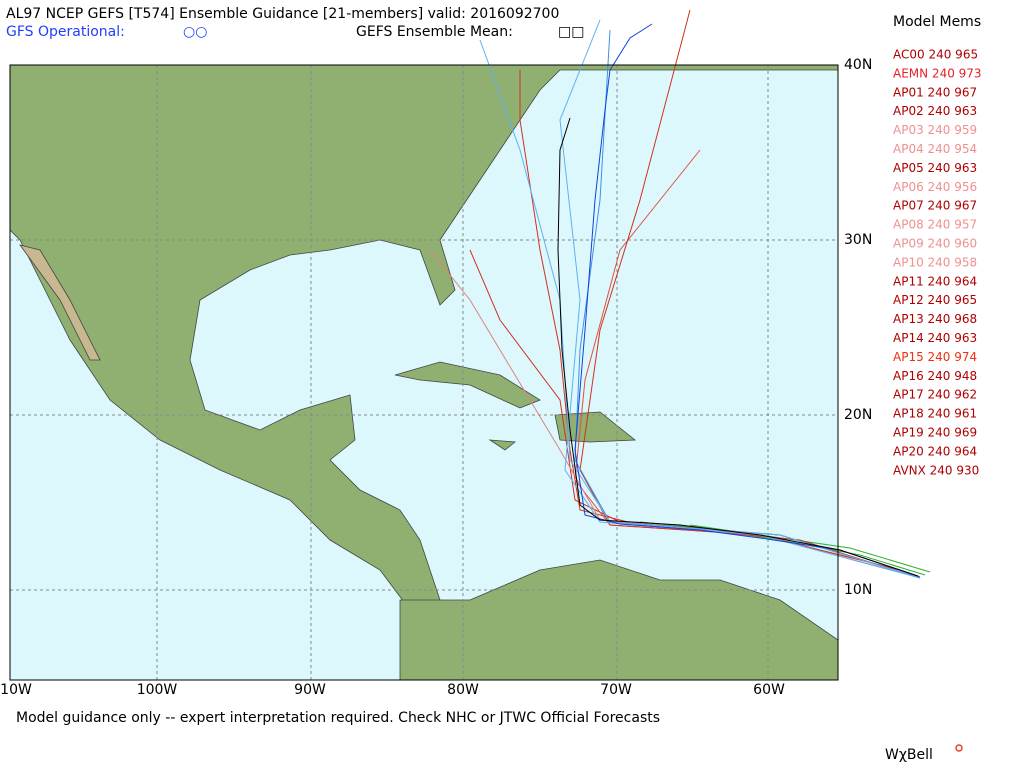  Describe the element at coordinates (935, 149) in the screenshot. I see `legend-entry: AP04 240 954` at that location.